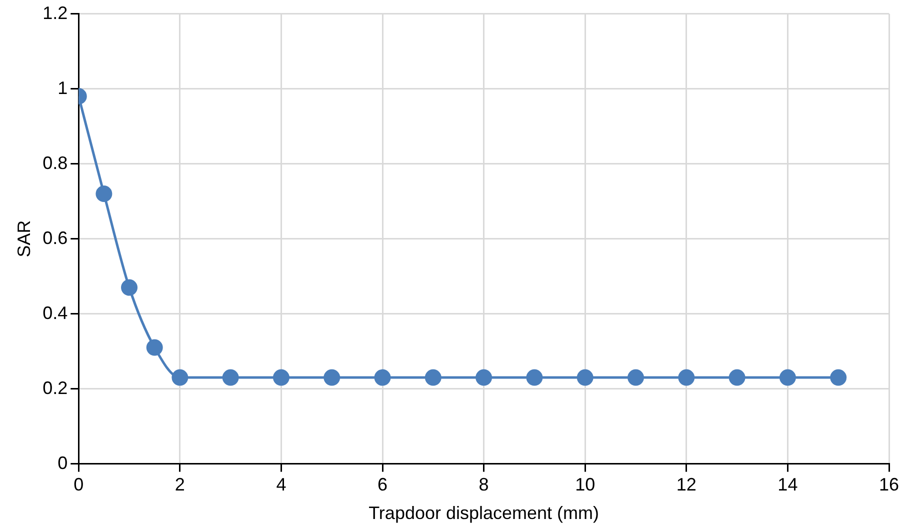 This screenshot has height=531, width=904. I want to click on y-tick-label: 0, so click(63, 462).